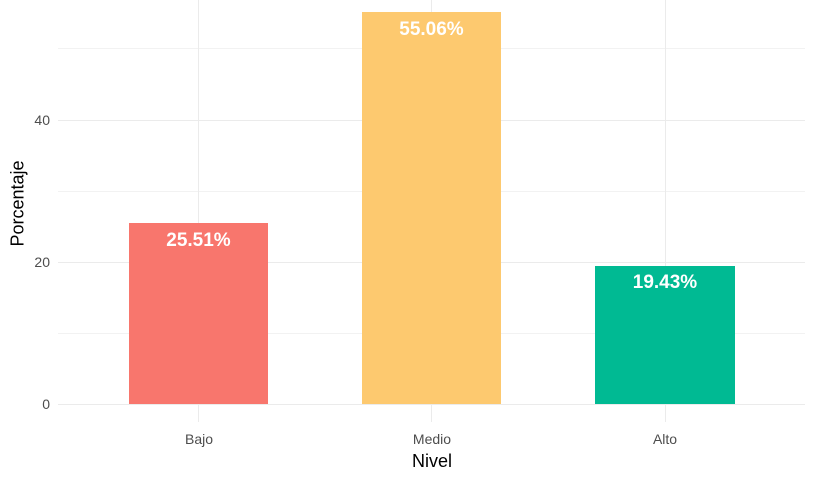  Describe the element at coordinates (431, 29) in the screenshot. I see `bar-value-label: 55.06%` at that location.